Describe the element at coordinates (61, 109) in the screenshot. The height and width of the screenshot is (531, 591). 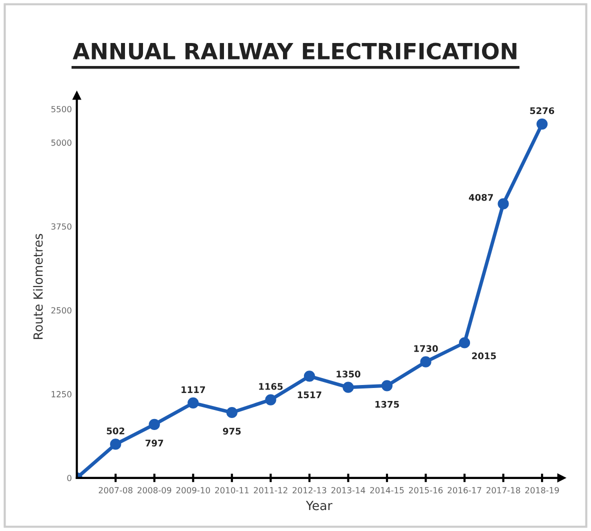
I see `y-tick-label: 5500` at that location.